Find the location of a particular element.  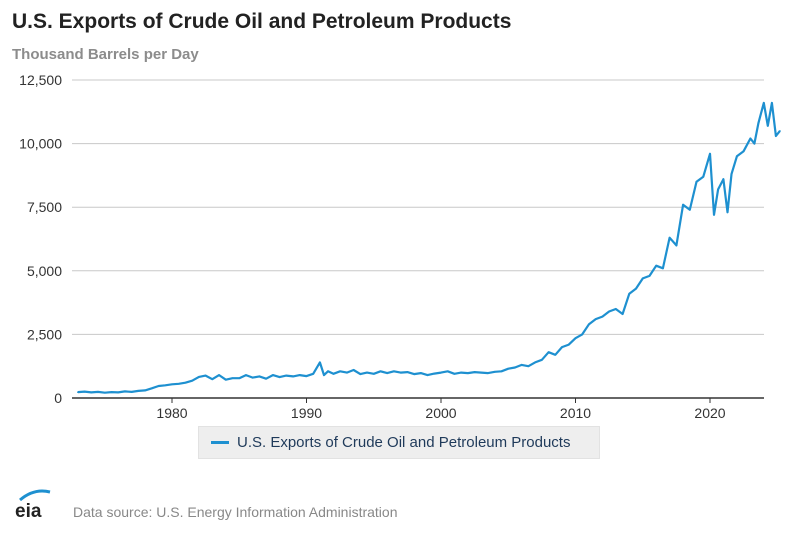

eia-logo: eia is located at coordinates (33, 504).